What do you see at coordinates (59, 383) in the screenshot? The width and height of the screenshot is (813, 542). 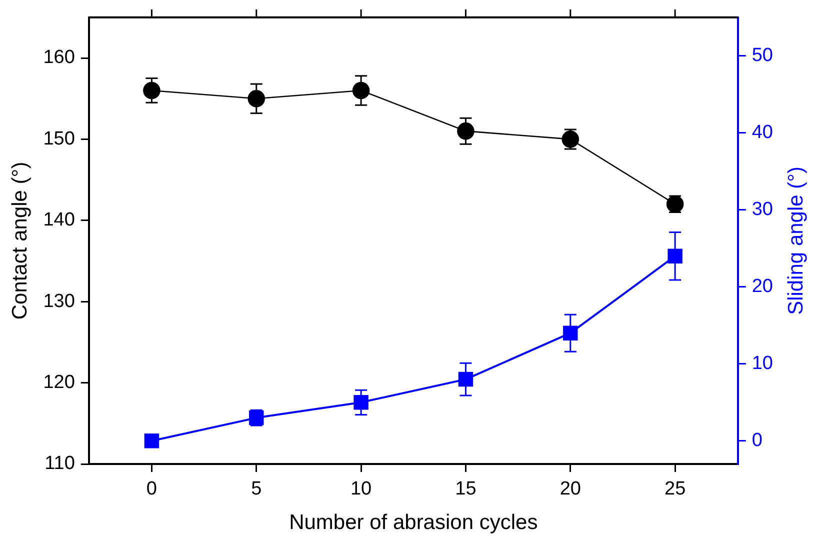 I see `y-tick-label: 120` at bounding box center [59, 383].